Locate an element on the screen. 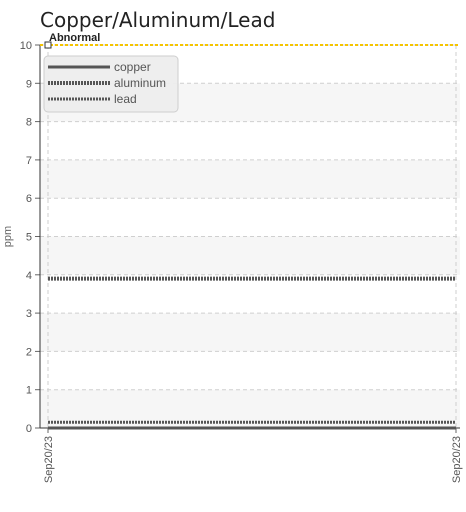 This screenshot has width=466, height=512. legend-box is located at coordinates (111, 84).